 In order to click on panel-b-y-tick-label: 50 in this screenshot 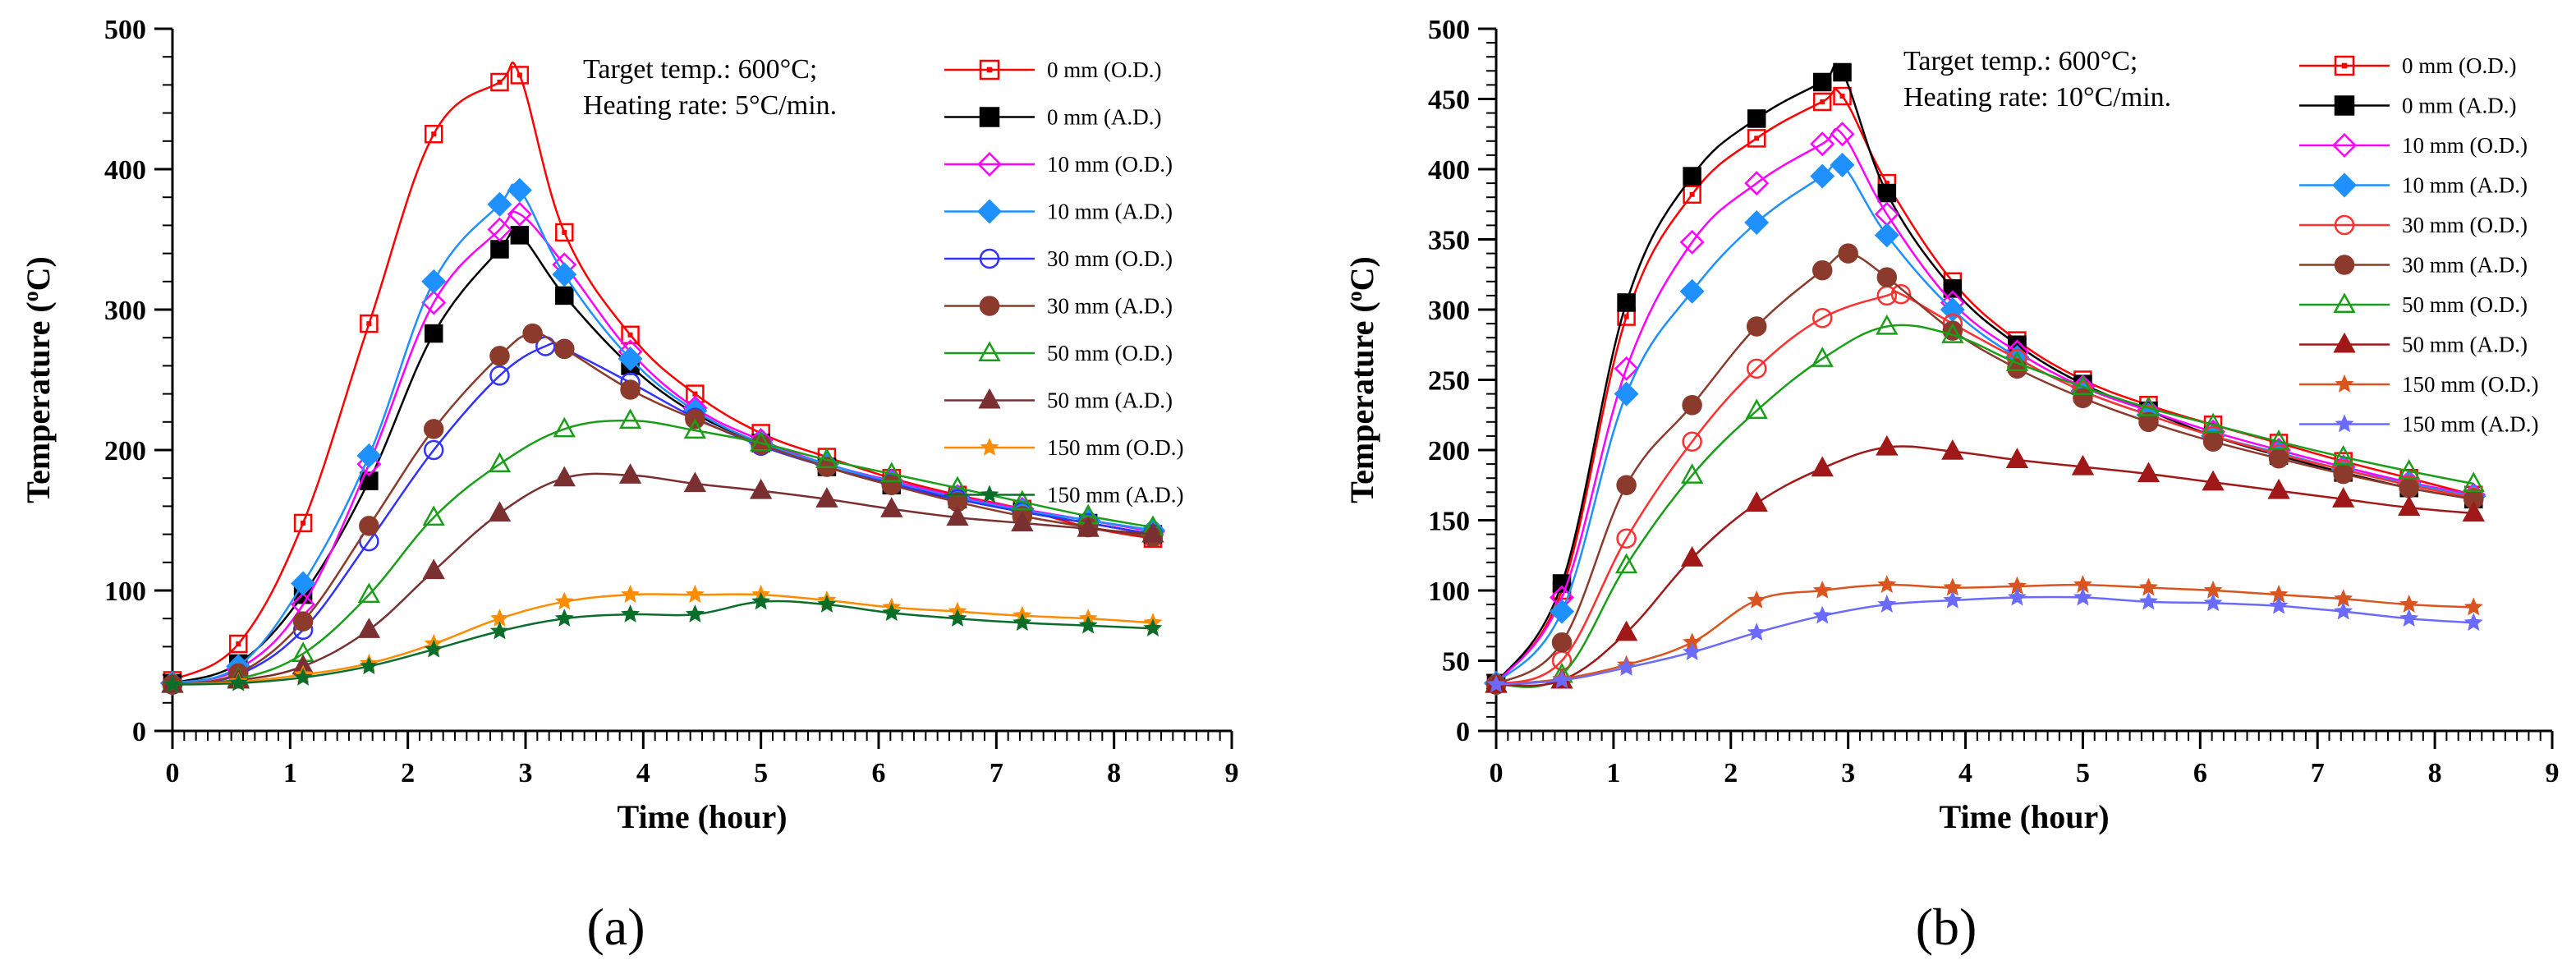, I will do `click(1456, 662)`.